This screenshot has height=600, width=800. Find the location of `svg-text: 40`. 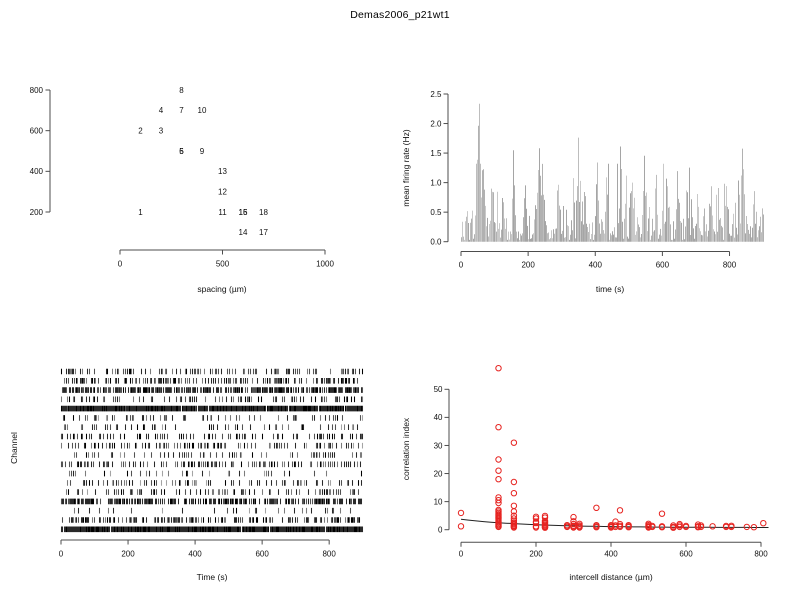

svg-text: 40 is located at coordinates (438, 417).